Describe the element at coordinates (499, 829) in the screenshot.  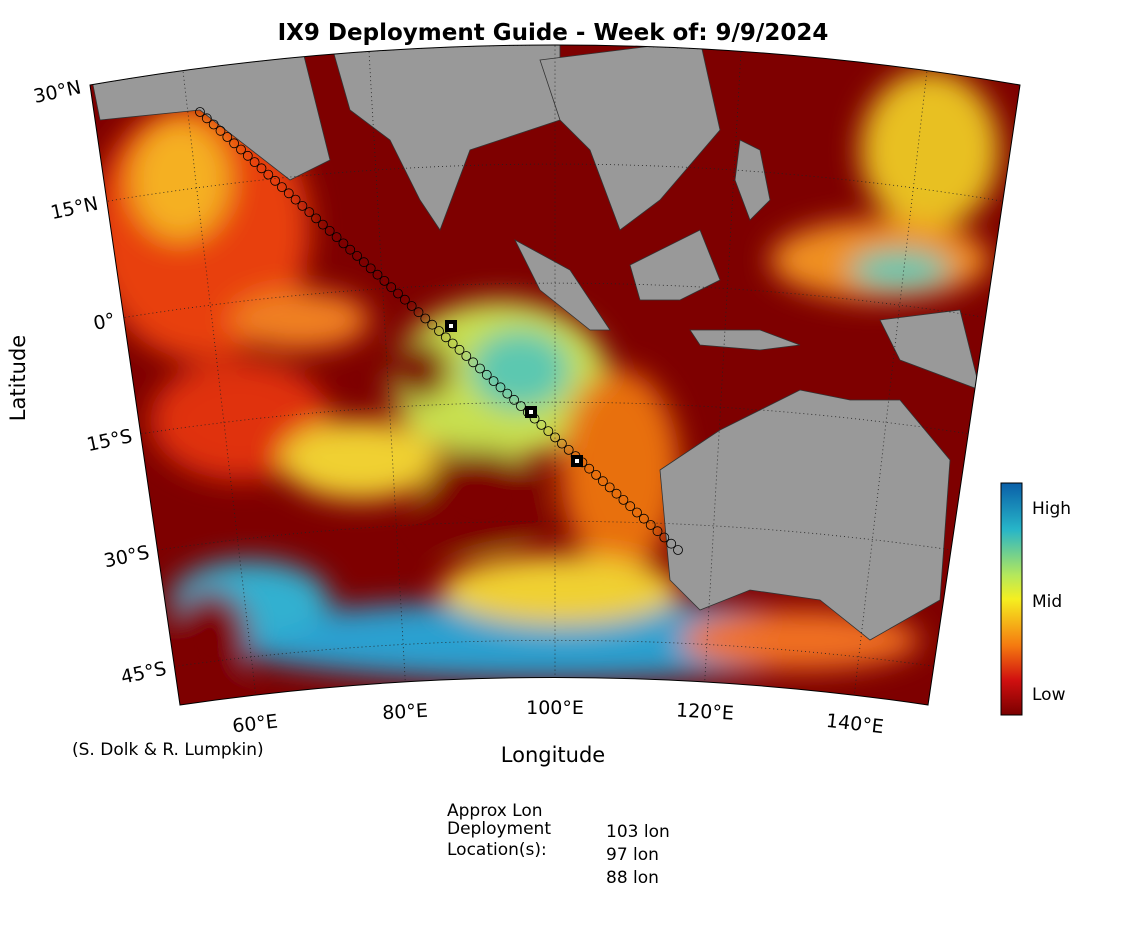
I see `deploy-heading: Deployment` at that location.